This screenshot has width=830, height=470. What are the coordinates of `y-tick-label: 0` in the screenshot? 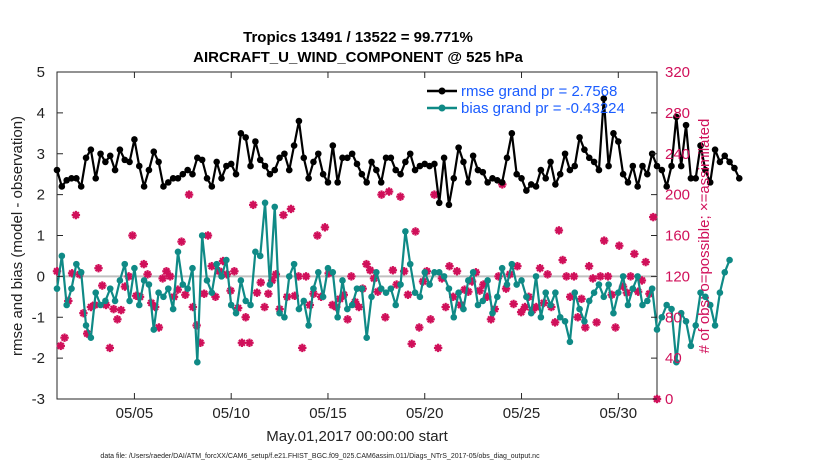 It's located at (41, 276).